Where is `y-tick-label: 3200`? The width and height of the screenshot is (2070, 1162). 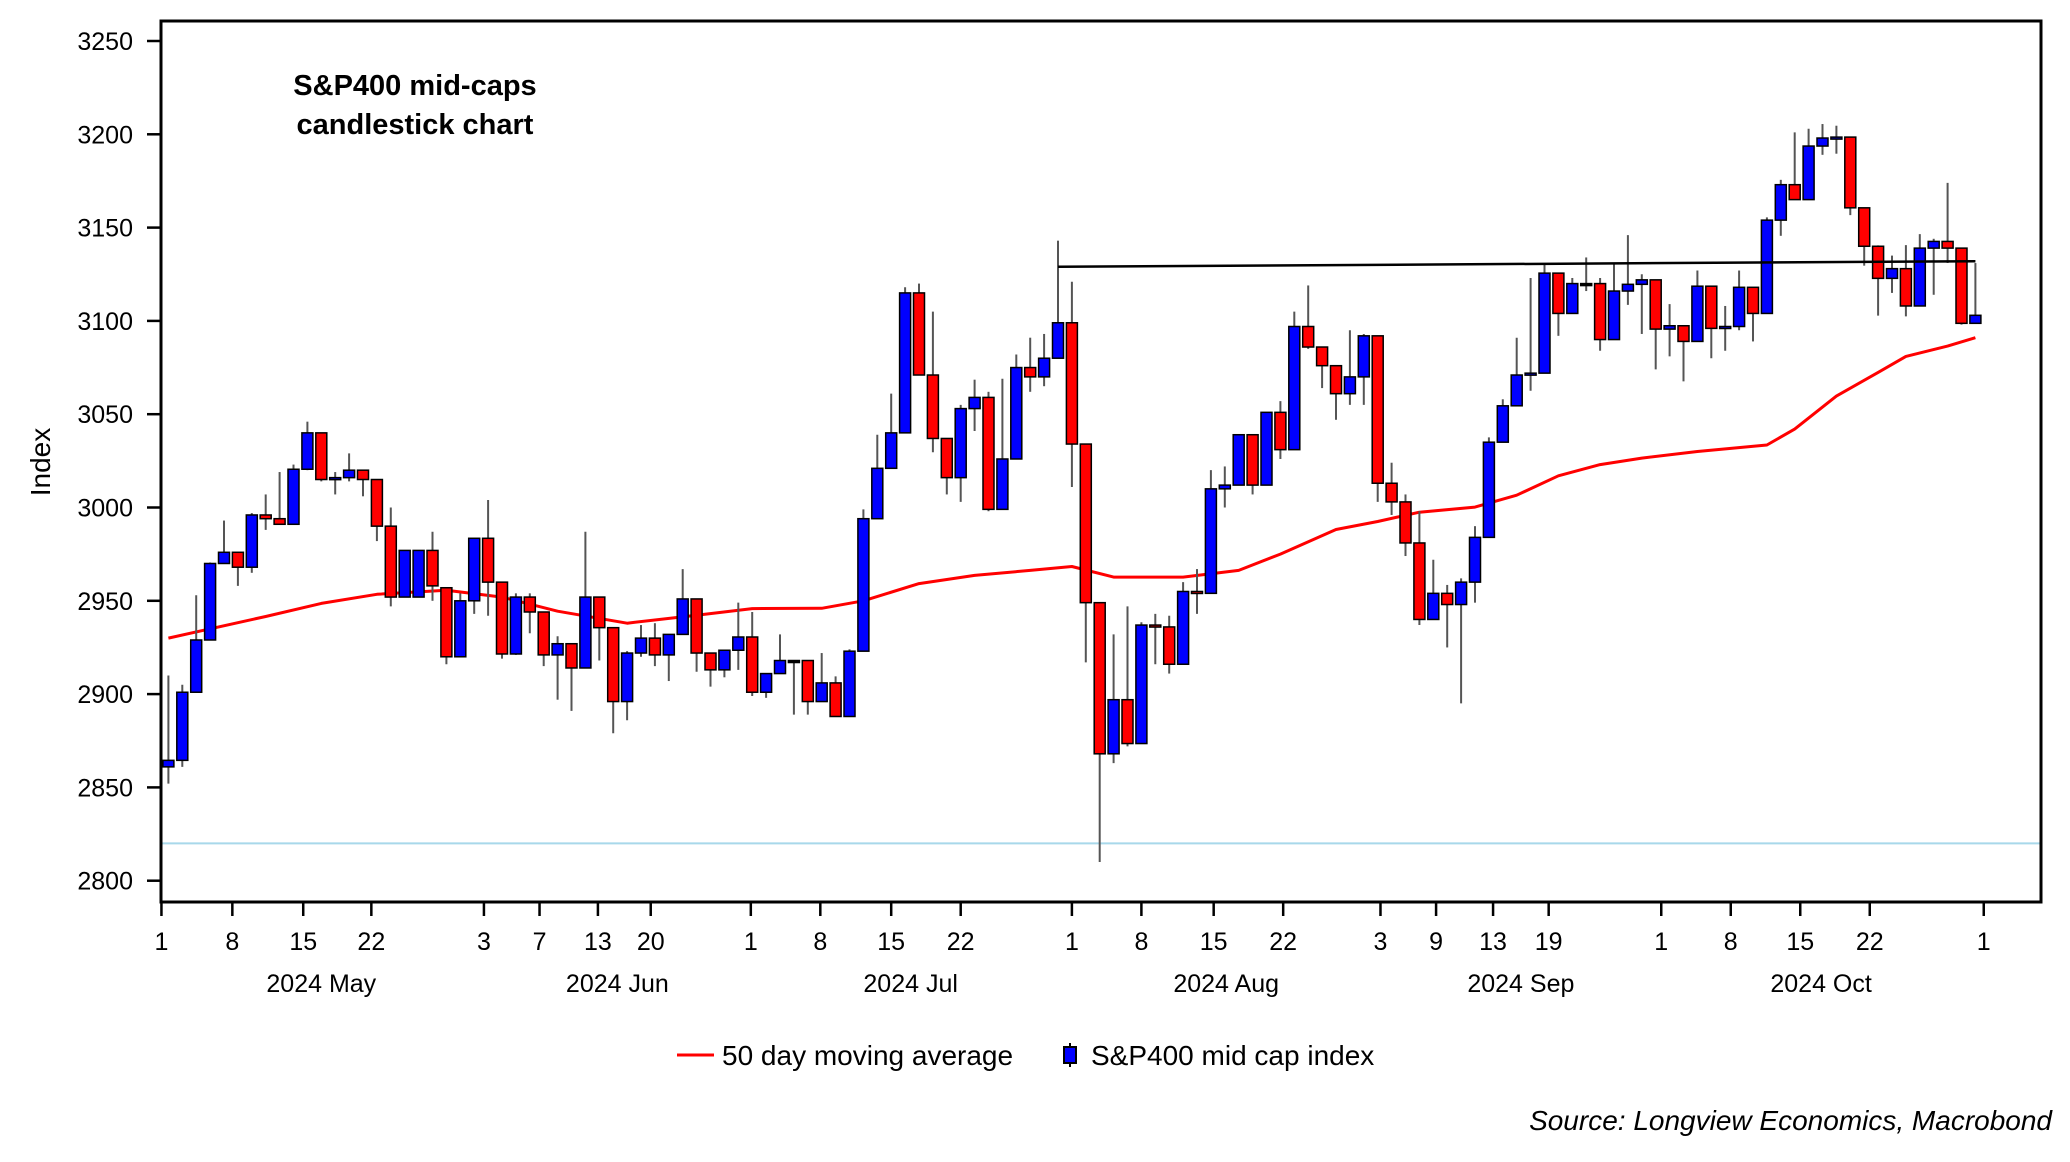 y-tick-label: 3200 is located at coordinates (105, 135).